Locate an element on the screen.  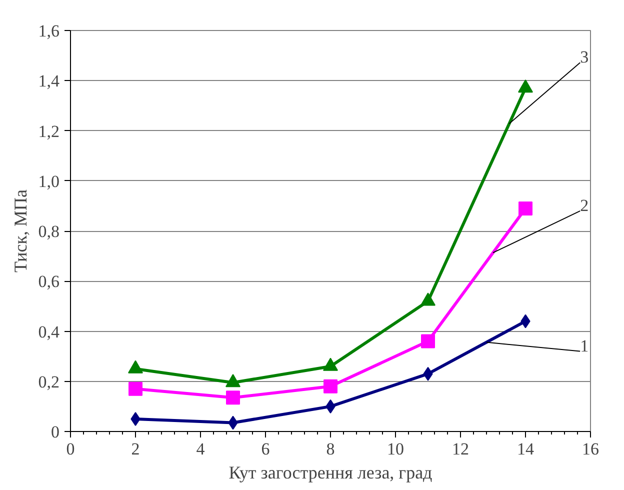
x-tick-label: 4 is located at coordinates (201, 449).